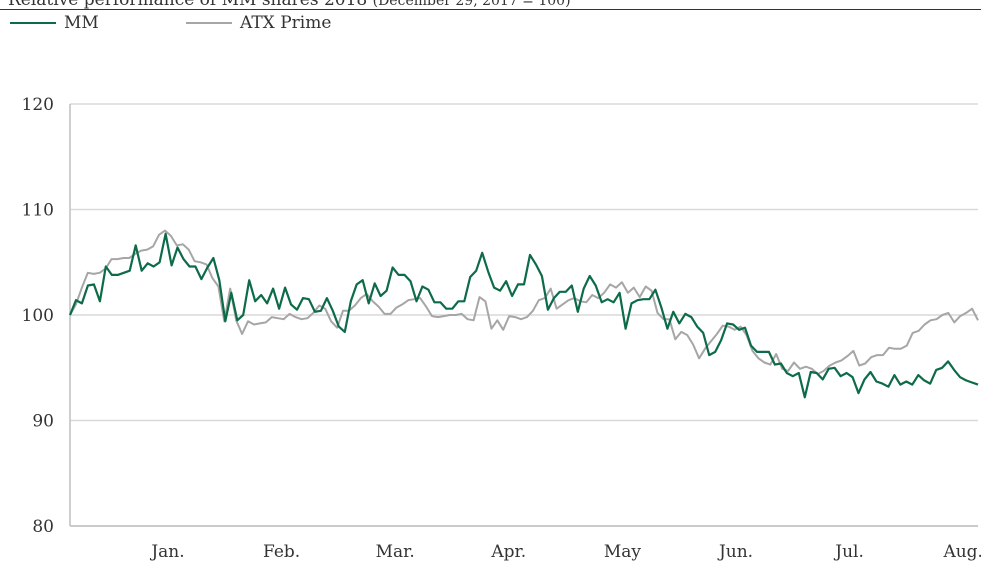  What do you see at coordinates (961, 551) in the screenshot?
I see `x-tick-label-aug: Aug.` at bounding box center [961, 551].